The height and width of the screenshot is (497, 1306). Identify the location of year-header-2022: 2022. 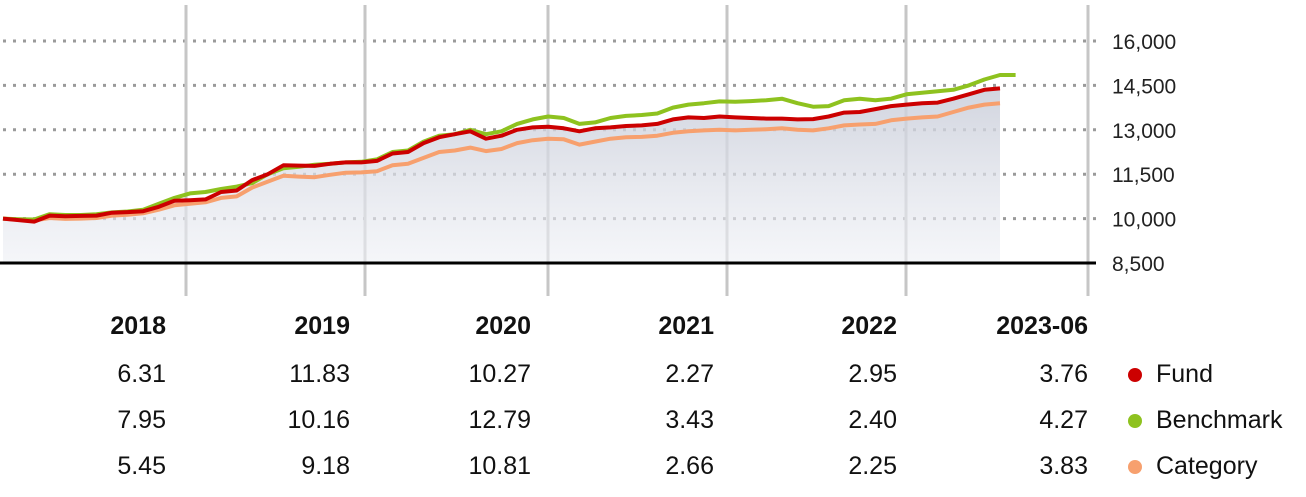
(869, 326).